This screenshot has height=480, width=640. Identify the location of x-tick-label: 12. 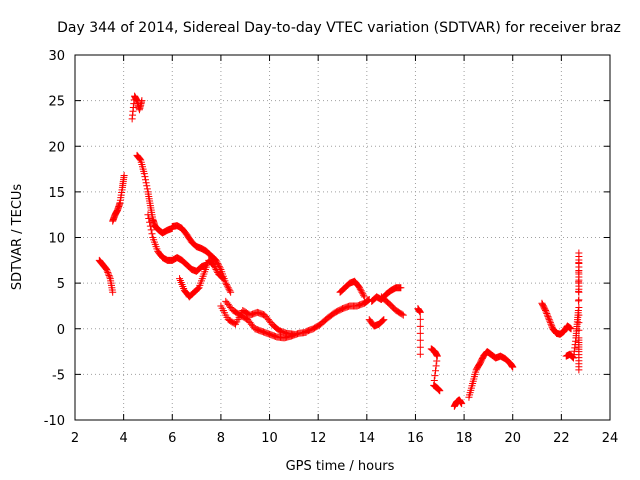
(318, 438).